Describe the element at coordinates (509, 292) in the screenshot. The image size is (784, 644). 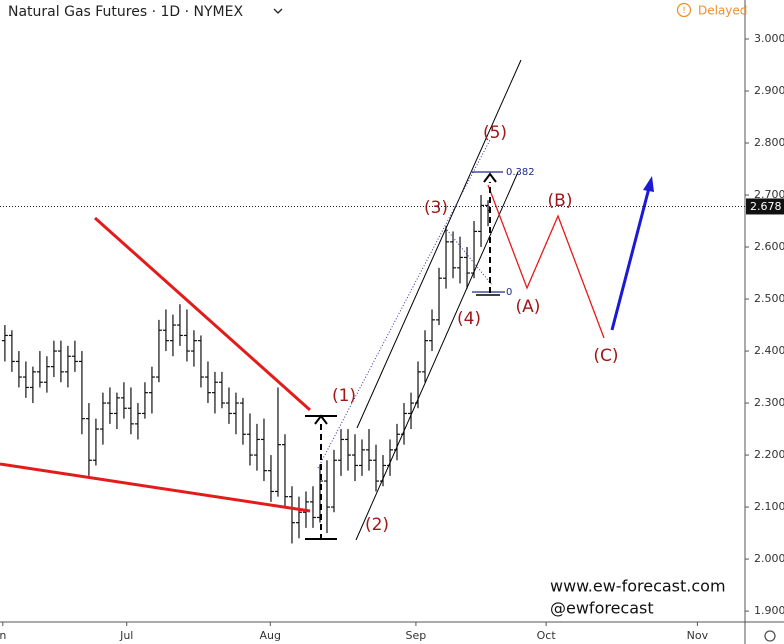
I see `fib-label: 0` at that location.